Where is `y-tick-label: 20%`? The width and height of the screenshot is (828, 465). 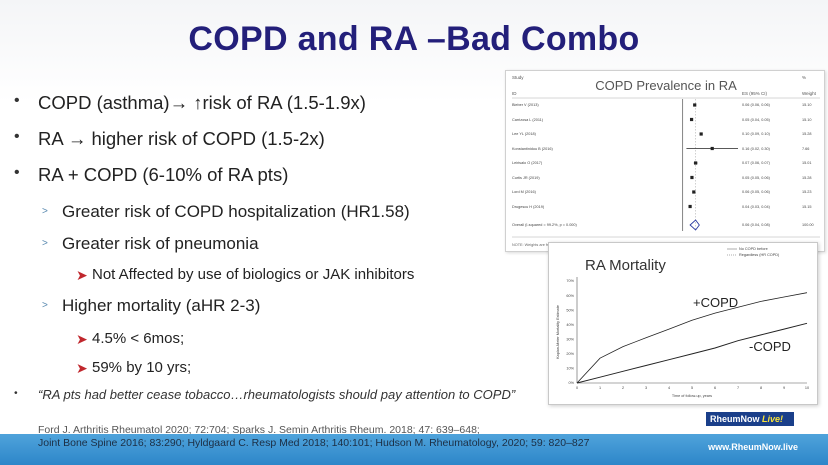
y-tick-label: 20% is located at coordinates (570, 354).